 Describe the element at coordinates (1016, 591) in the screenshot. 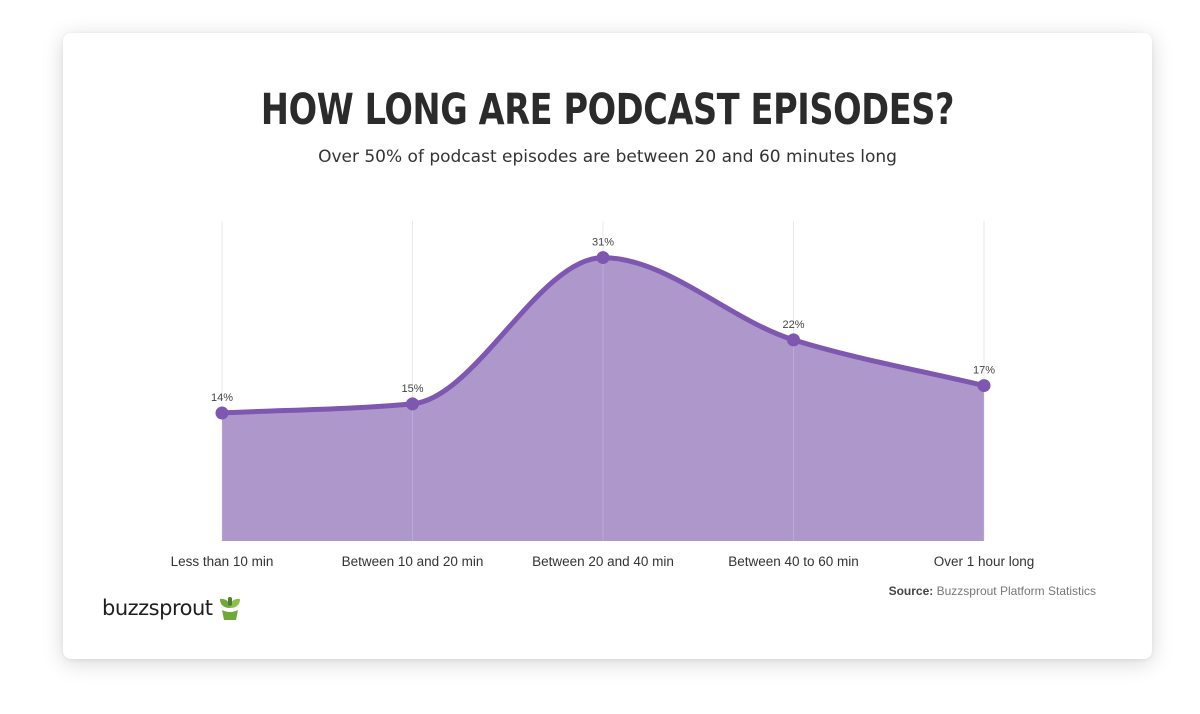

I see `source-text: Buzzsprout Platform Statistics` at that location.